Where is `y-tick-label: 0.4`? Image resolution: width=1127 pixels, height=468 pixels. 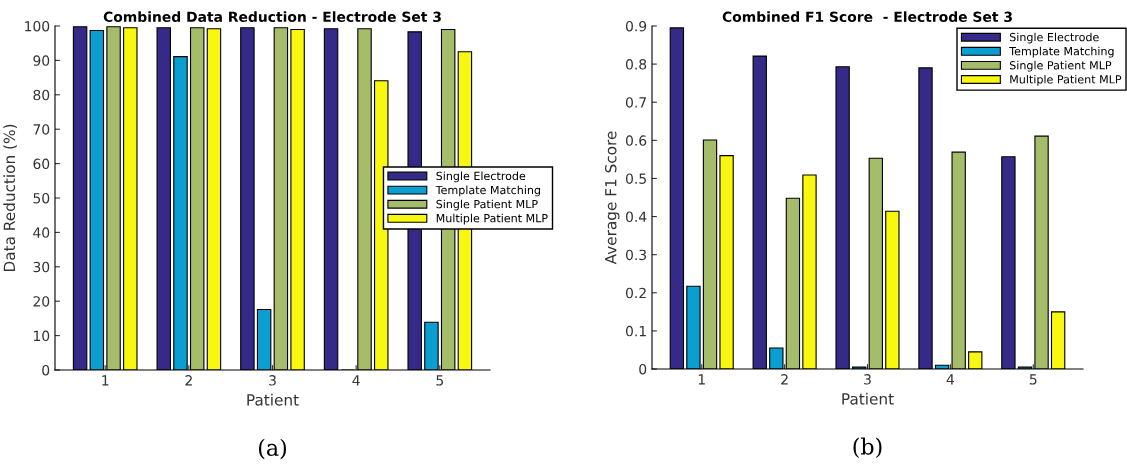 y-tick-label: 0.4 is located at coordinates (636, 217).